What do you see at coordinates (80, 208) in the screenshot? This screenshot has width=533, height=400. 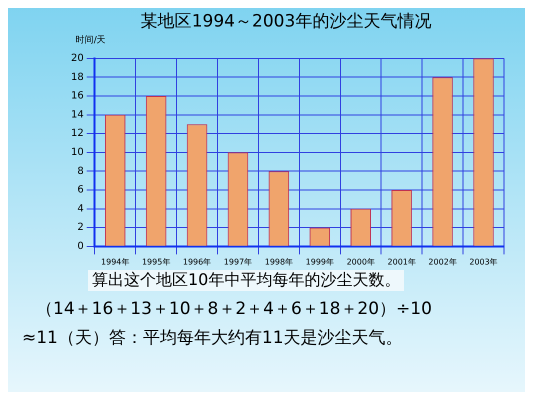 I see `y-tick-label: 4` at bounding box center [80, 208].